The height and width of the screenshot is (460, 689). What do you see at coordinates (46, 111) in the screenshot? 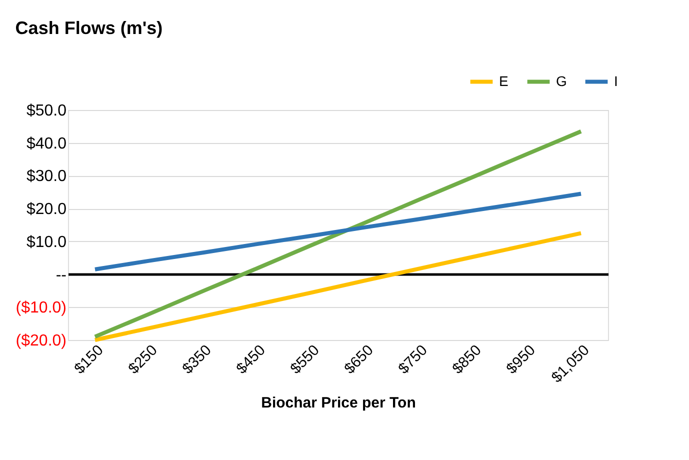
I see `y-tick-label: $50.0` at bounding box center [46, 111].